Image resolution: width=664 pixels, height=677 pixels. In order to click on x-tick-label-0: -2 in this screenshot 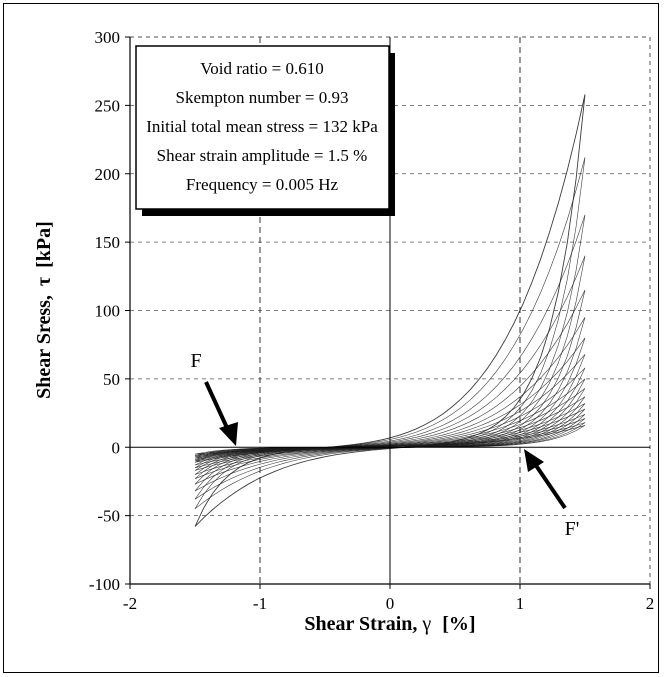, I will do `click(130, 603)`.